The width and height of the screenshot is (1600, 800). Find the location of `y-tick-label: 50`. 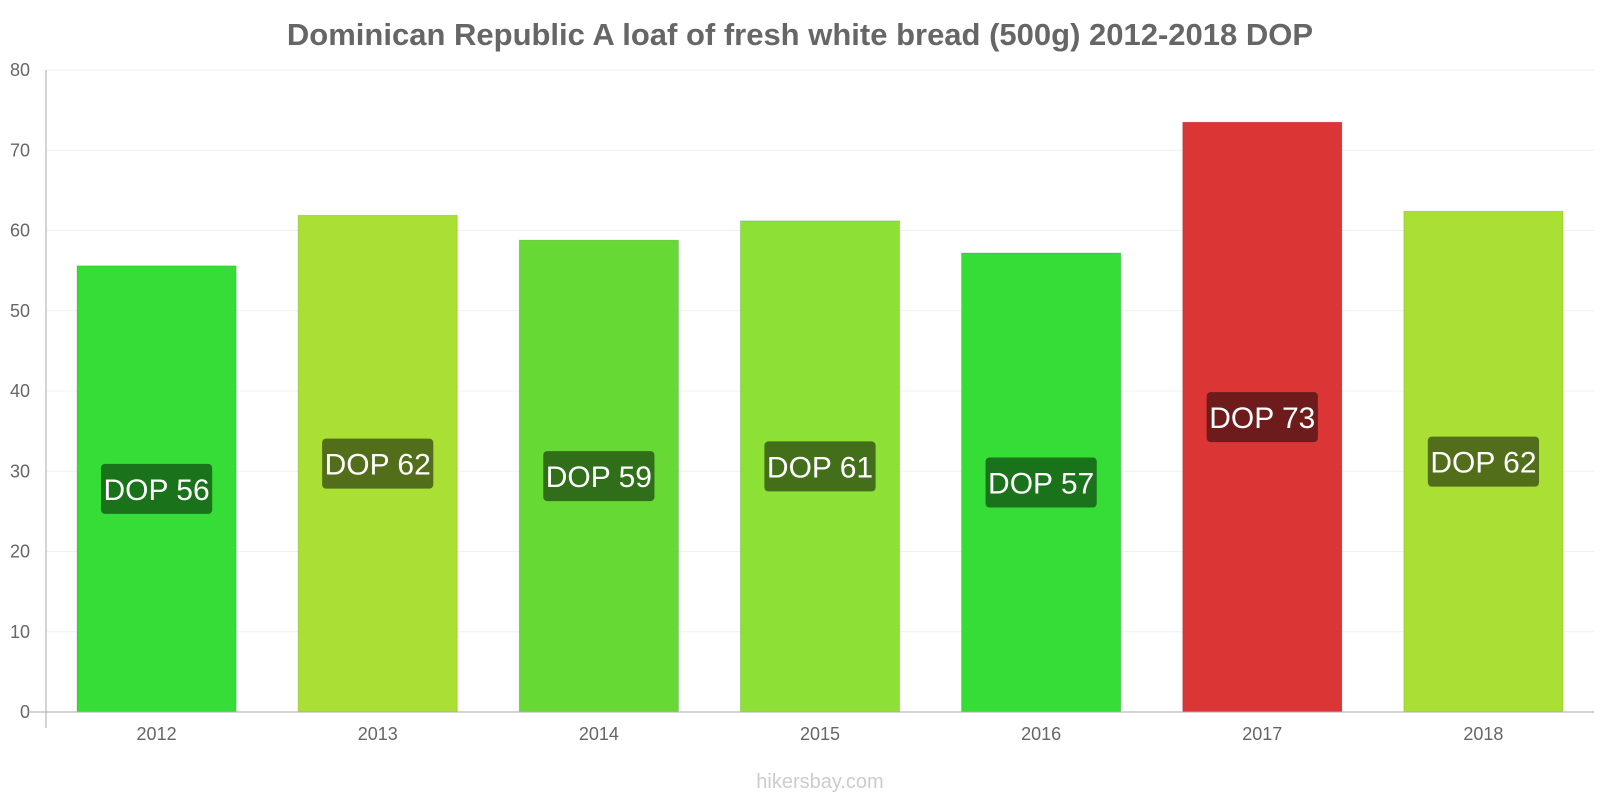

y-tick-label: 50 is located at coordinates (20, 311).